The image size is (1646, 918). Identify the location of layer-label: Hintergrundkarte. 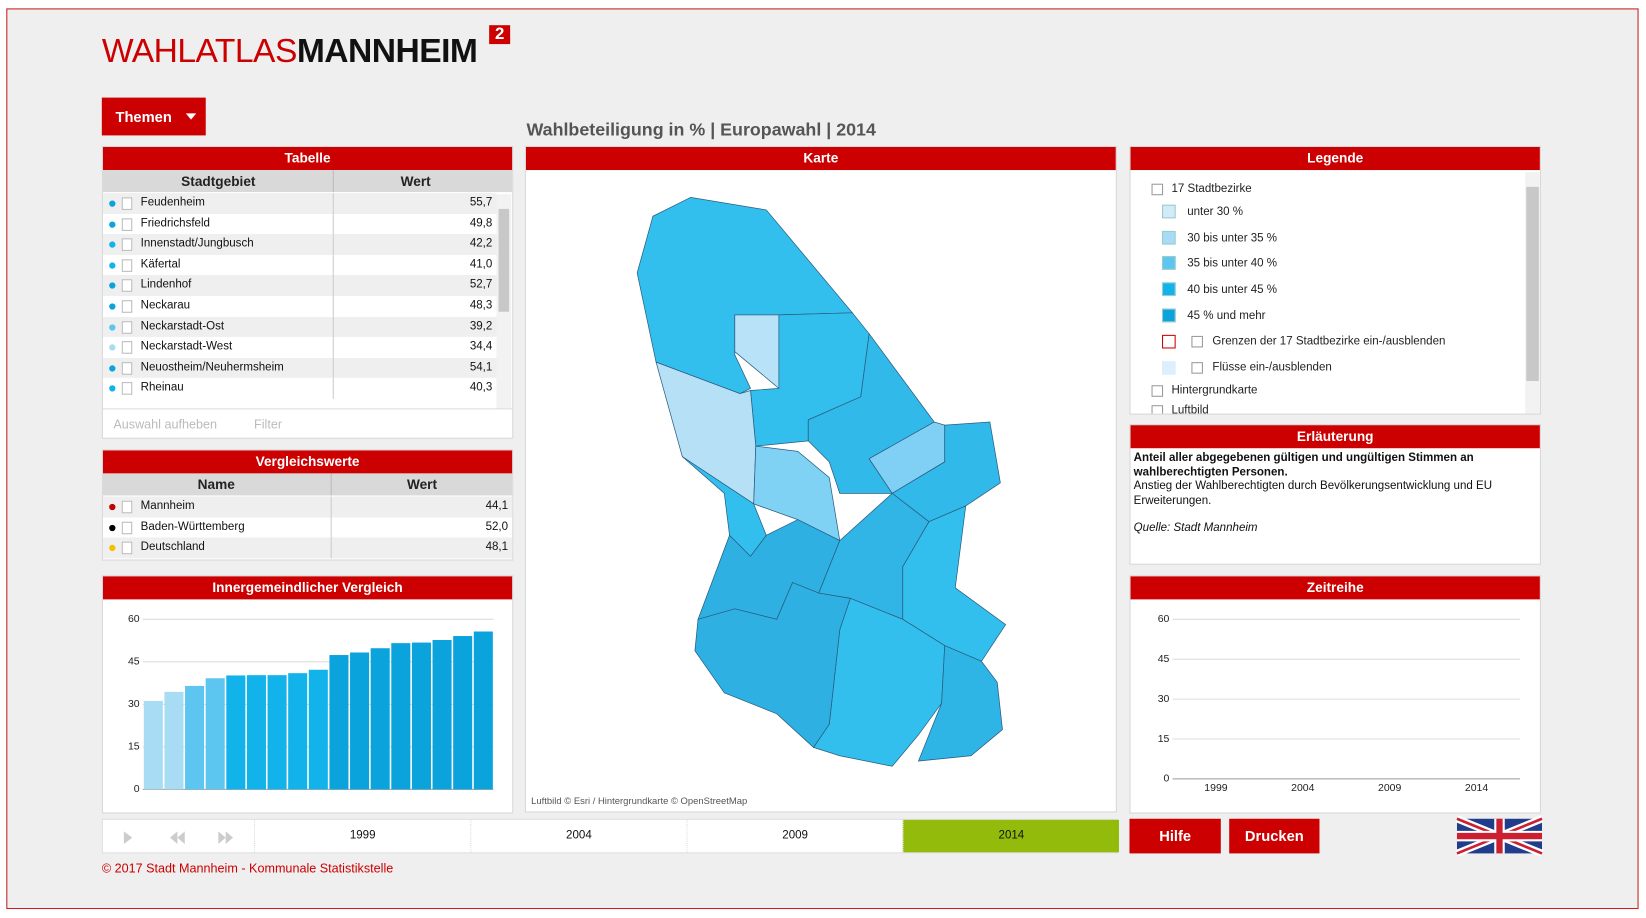
(1214, 390).